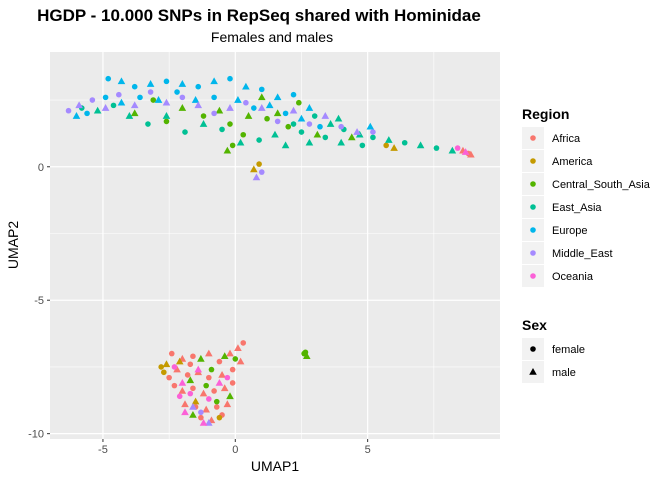 The height and width of the screenshot is (485, 672). Describe the element at coordinates (533, 253) in the screenshot. I see `legend-key-middle_east` at that location.